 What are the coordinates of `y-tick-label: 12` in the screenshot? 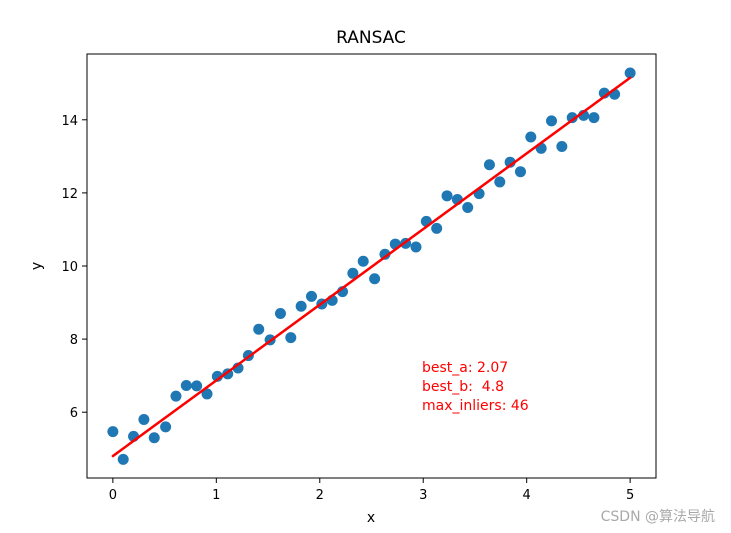 It's located at (69, 194).